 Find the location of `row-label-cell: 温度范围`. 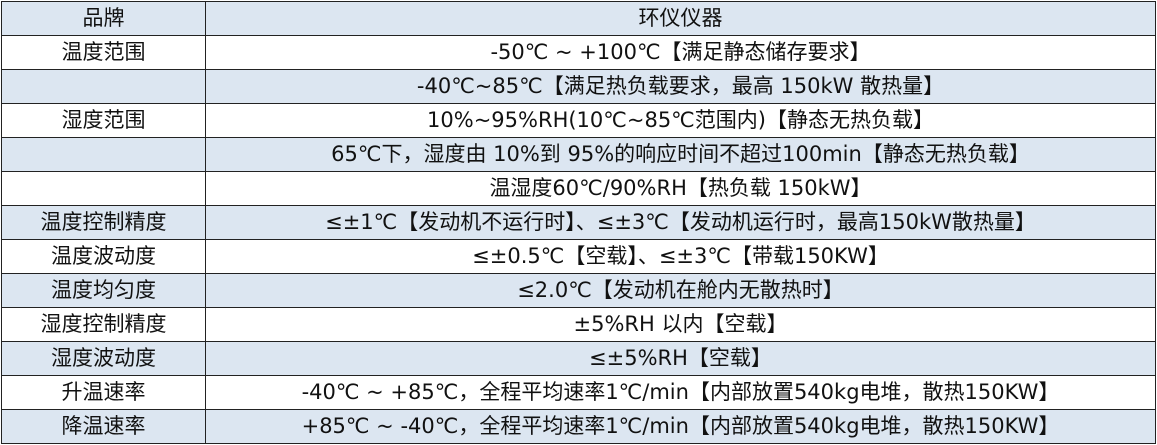

row-label-cell: 温度范围 is located at coordinates (103, 52).